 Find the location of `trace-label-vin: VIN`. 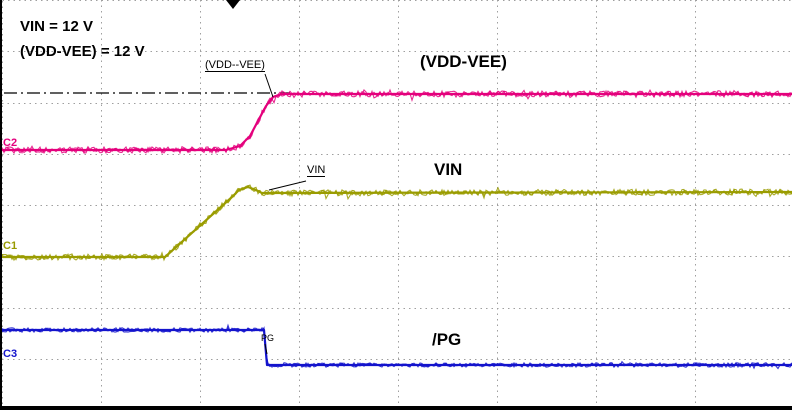

trace-label-vin: VIN is located at coordinates (448, 169).